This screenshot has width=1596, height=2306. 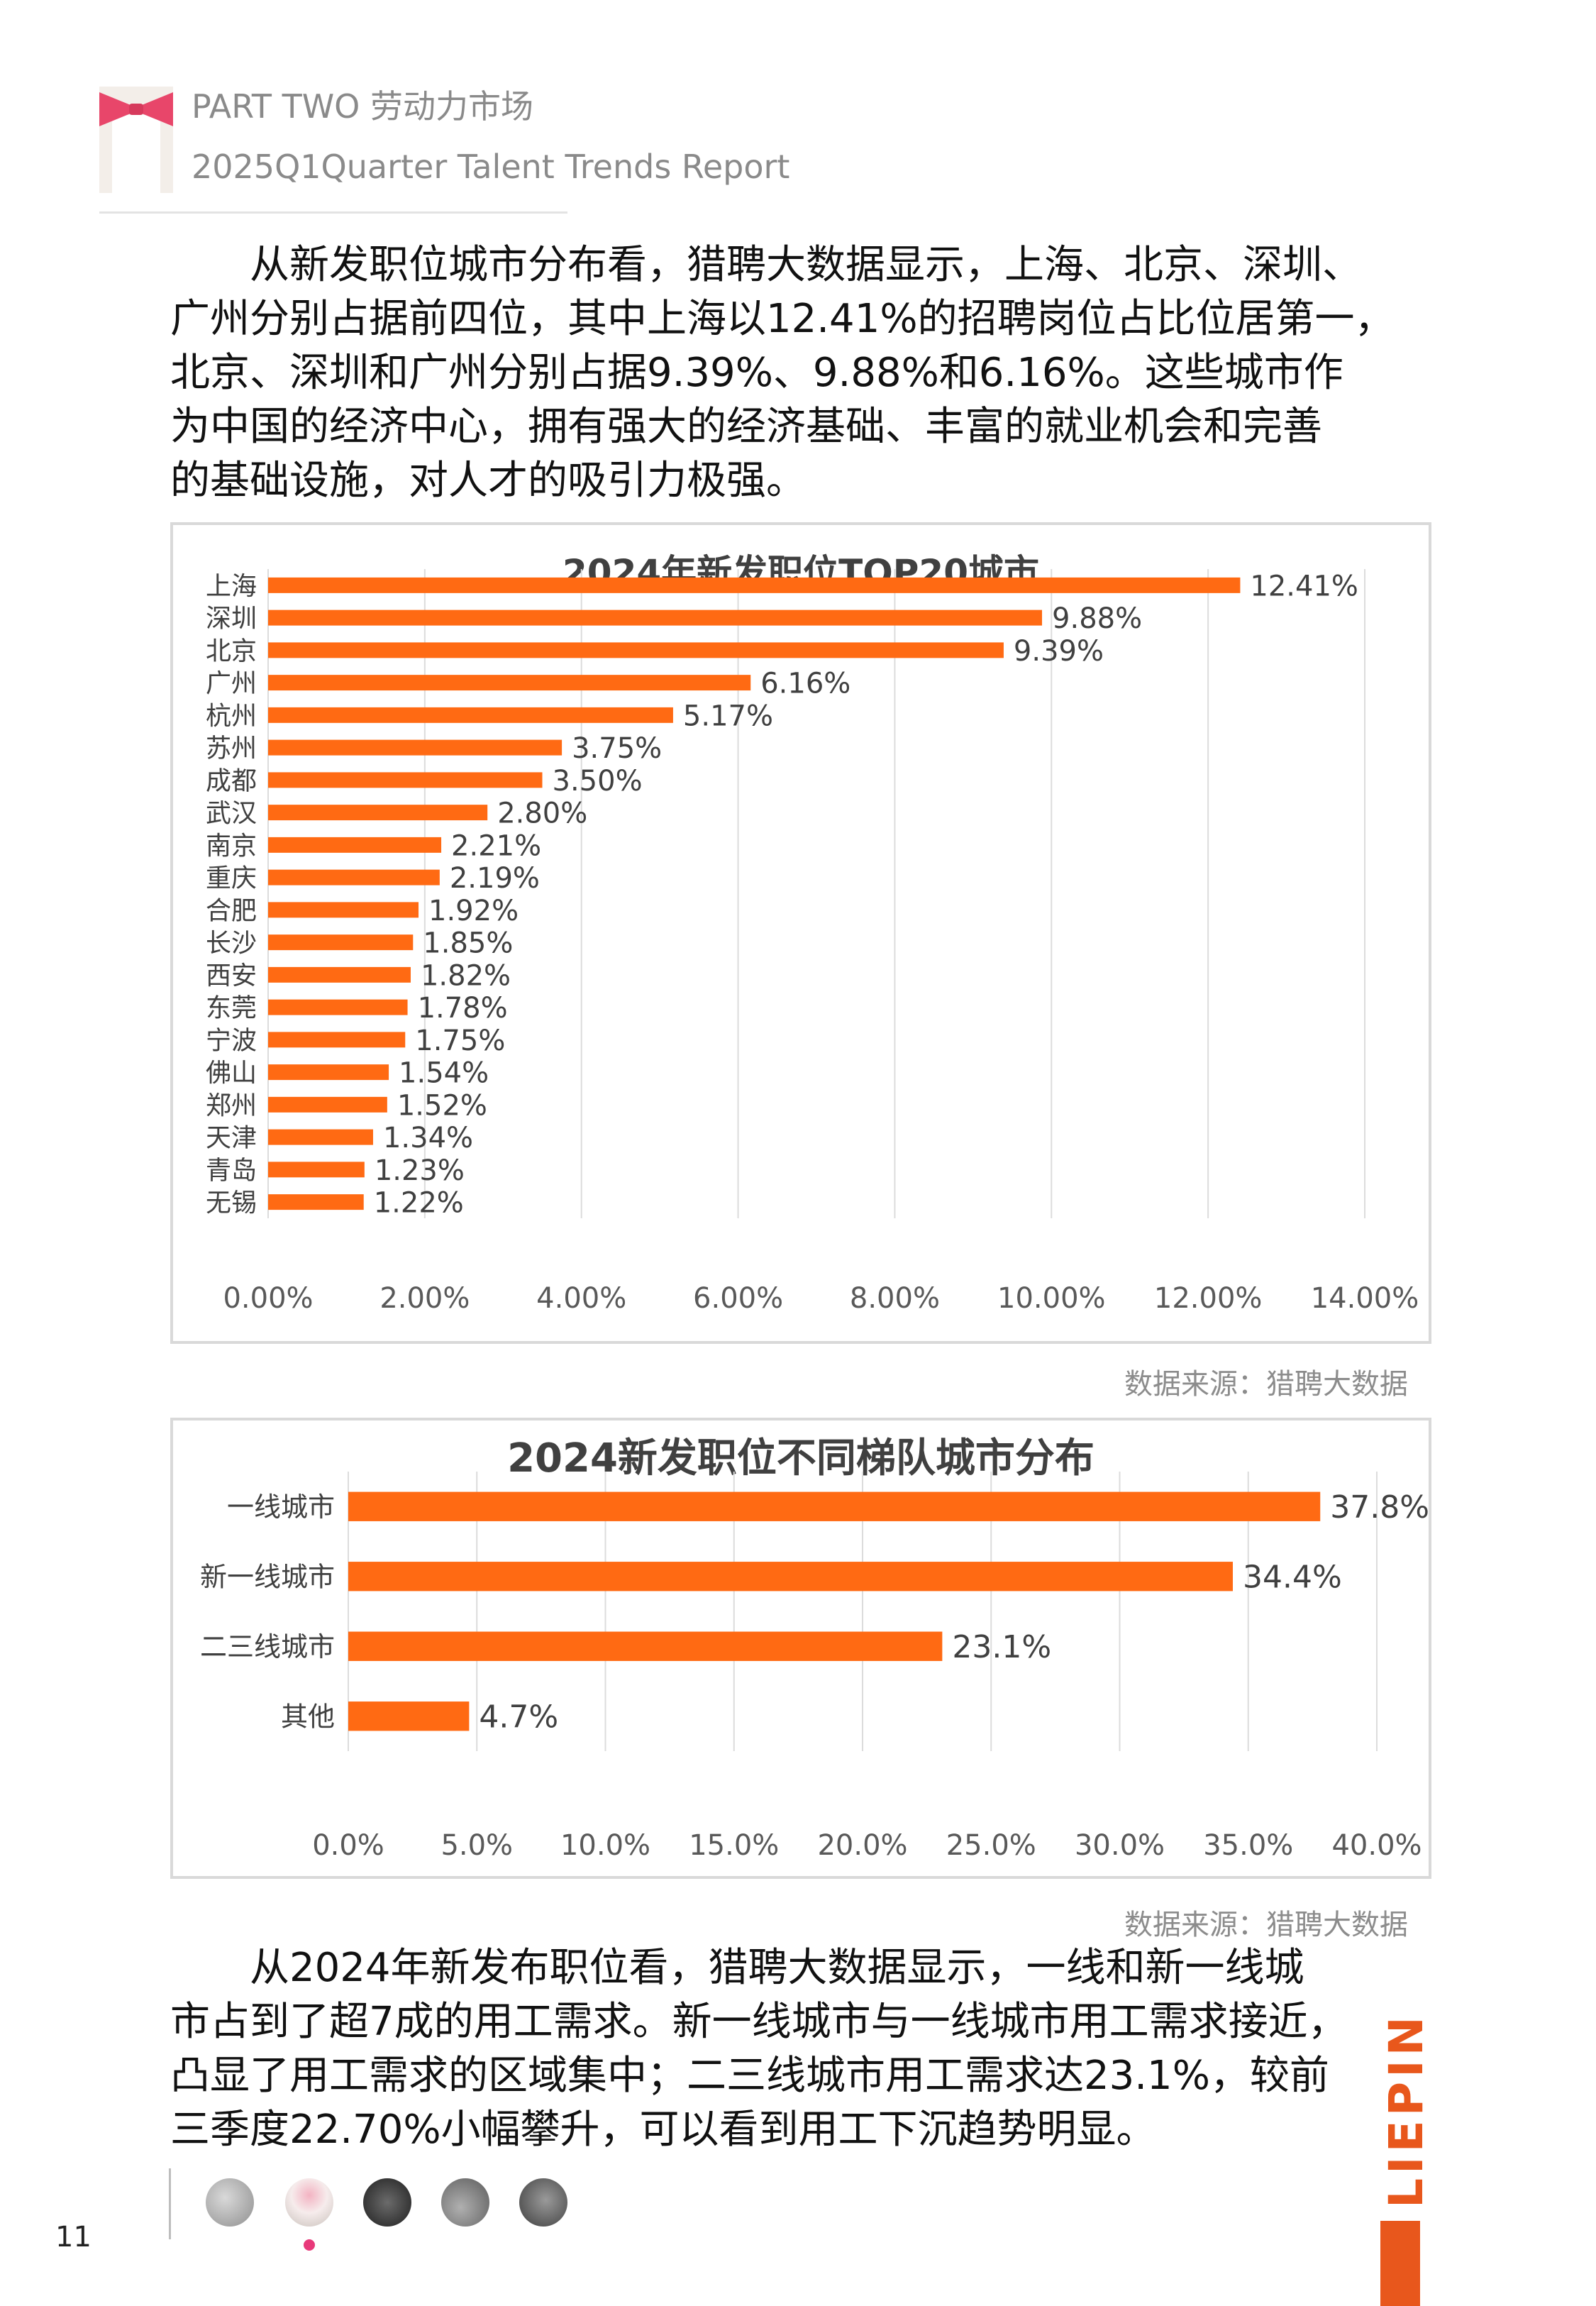 What do you see at coordinates (1266, 1925) in the screenshot?
I see `chart2-source: 数据来源：猎聘大数据` at bounding box center [1266, 1925].